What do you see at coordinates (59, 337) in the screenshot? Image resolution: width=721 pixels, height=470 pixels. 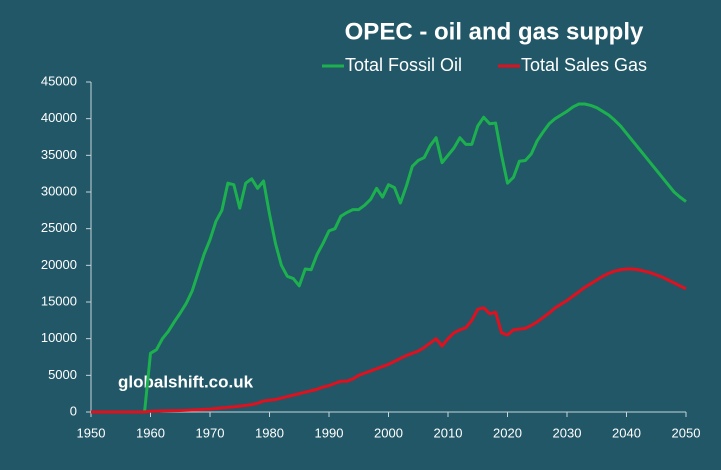 I see `y-tick-label: 10000` at bounding box center [59, 337].